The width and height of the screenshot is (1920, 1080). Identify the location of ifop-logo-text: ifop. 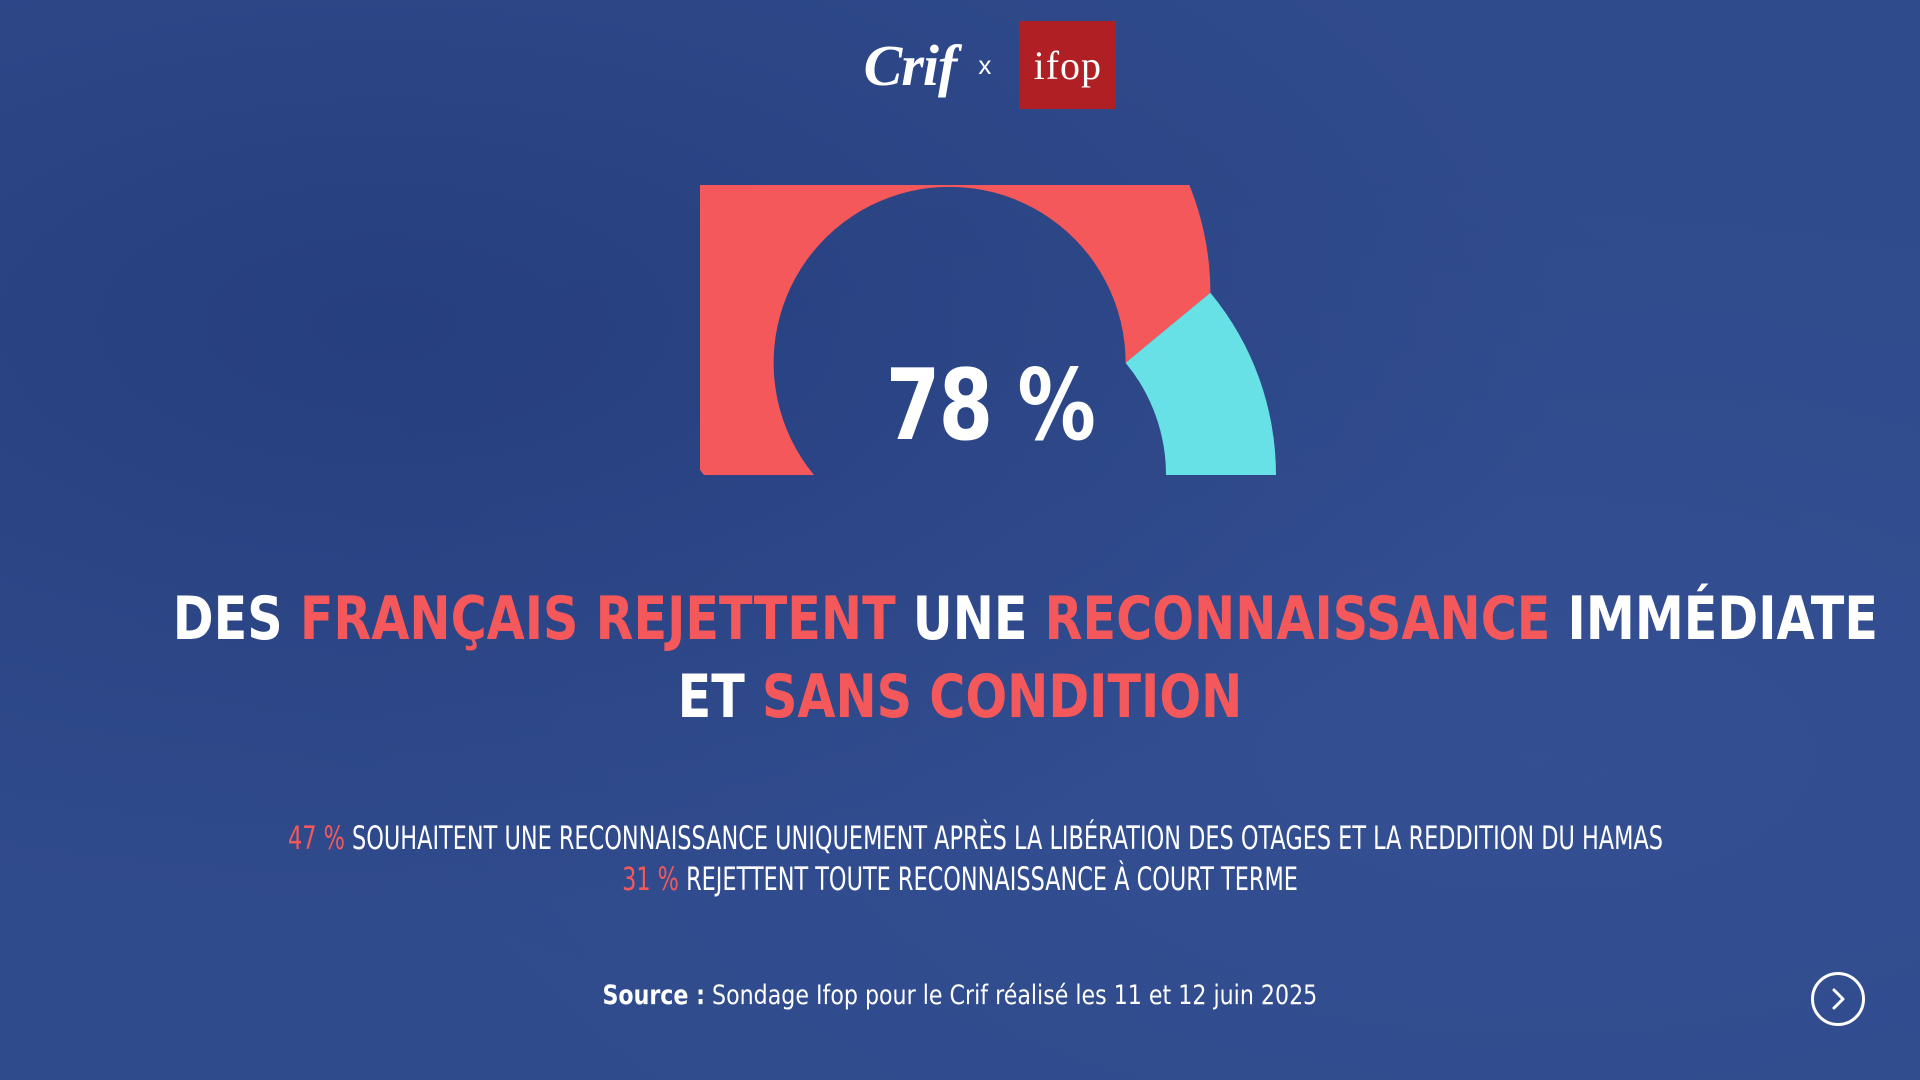
(1068, 65).